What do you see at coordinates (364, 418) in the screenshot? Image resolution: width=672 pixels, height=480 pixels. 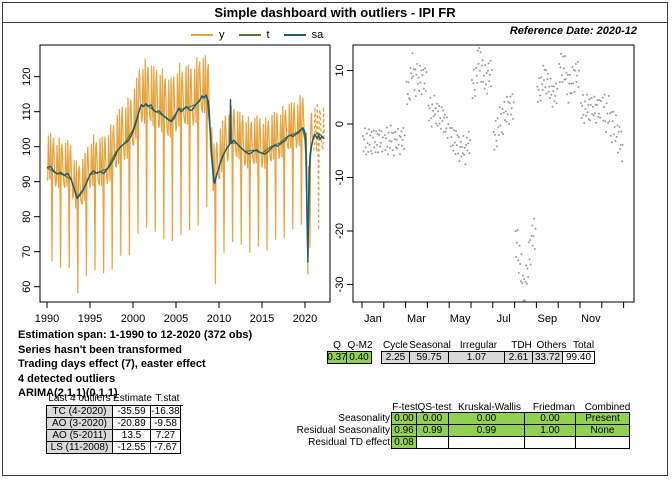 I see `row-label: Seasonality` at bounding box center [364, 418].